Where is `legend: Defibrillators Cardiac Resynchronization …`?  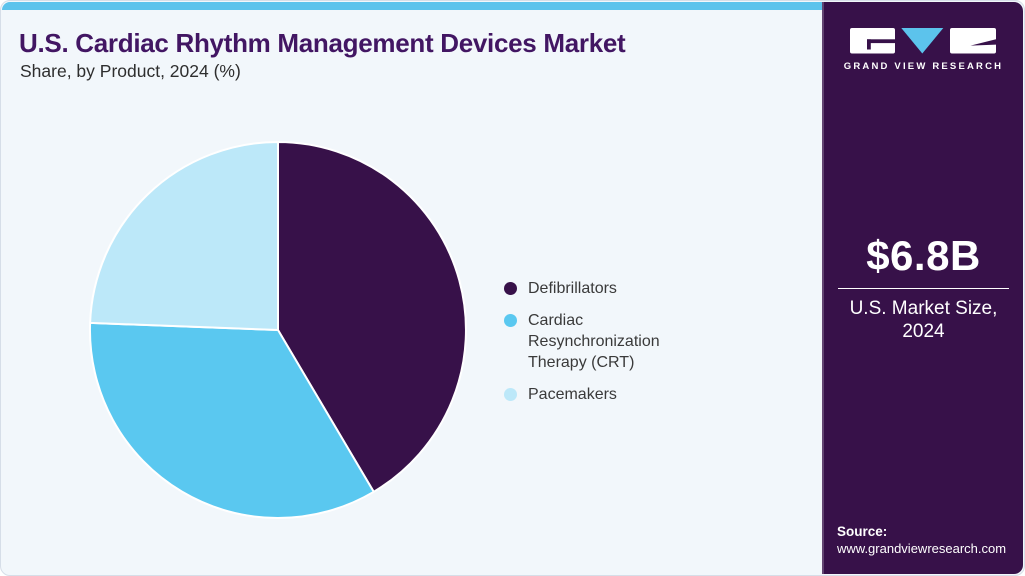
legend: Defibrillators Cardiac Resynchronization … is located at coordinates (611, 347).